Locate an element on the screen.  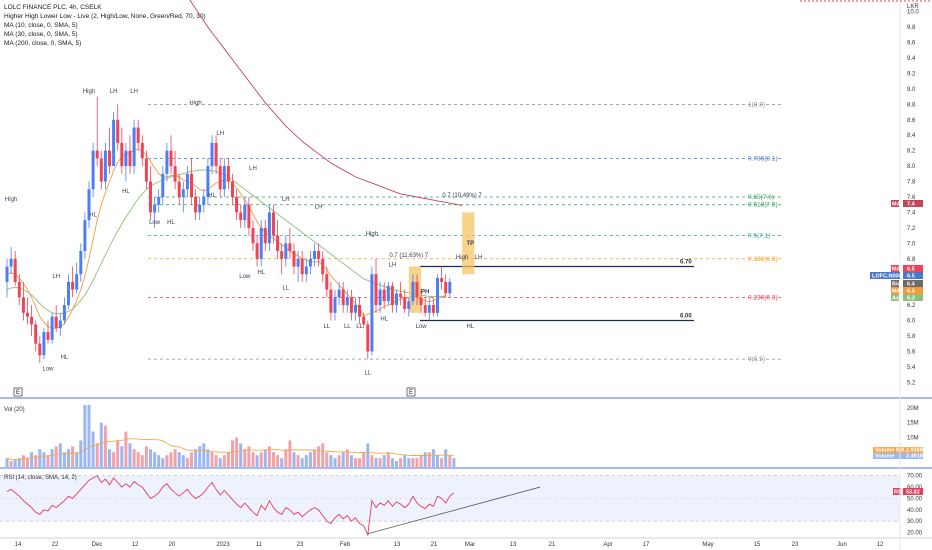
earnings-marker-box is located at coordinates (18, 392).